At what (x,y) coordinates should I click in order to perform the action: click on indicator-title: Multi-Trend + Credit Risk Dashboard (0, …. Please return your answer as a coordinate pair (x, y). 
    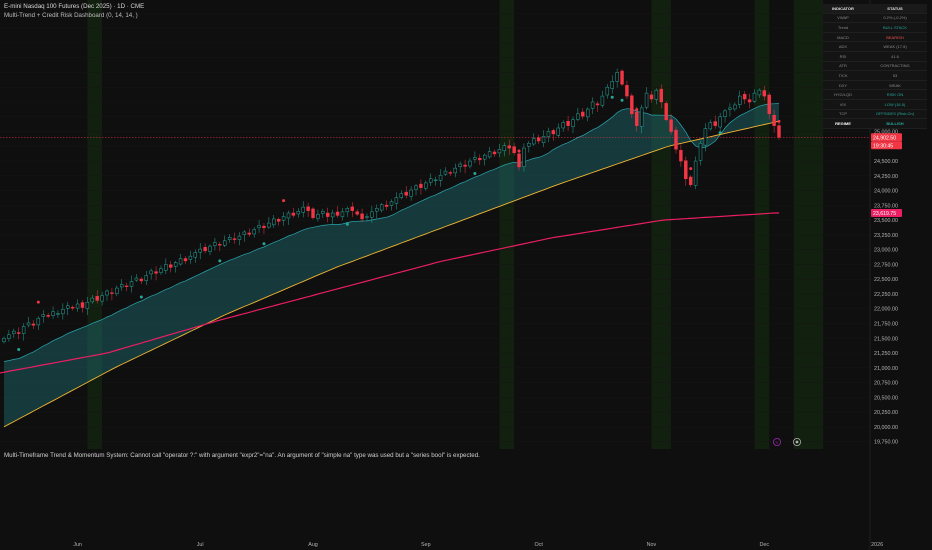
    Looking at the image, I should click on (71, 15).